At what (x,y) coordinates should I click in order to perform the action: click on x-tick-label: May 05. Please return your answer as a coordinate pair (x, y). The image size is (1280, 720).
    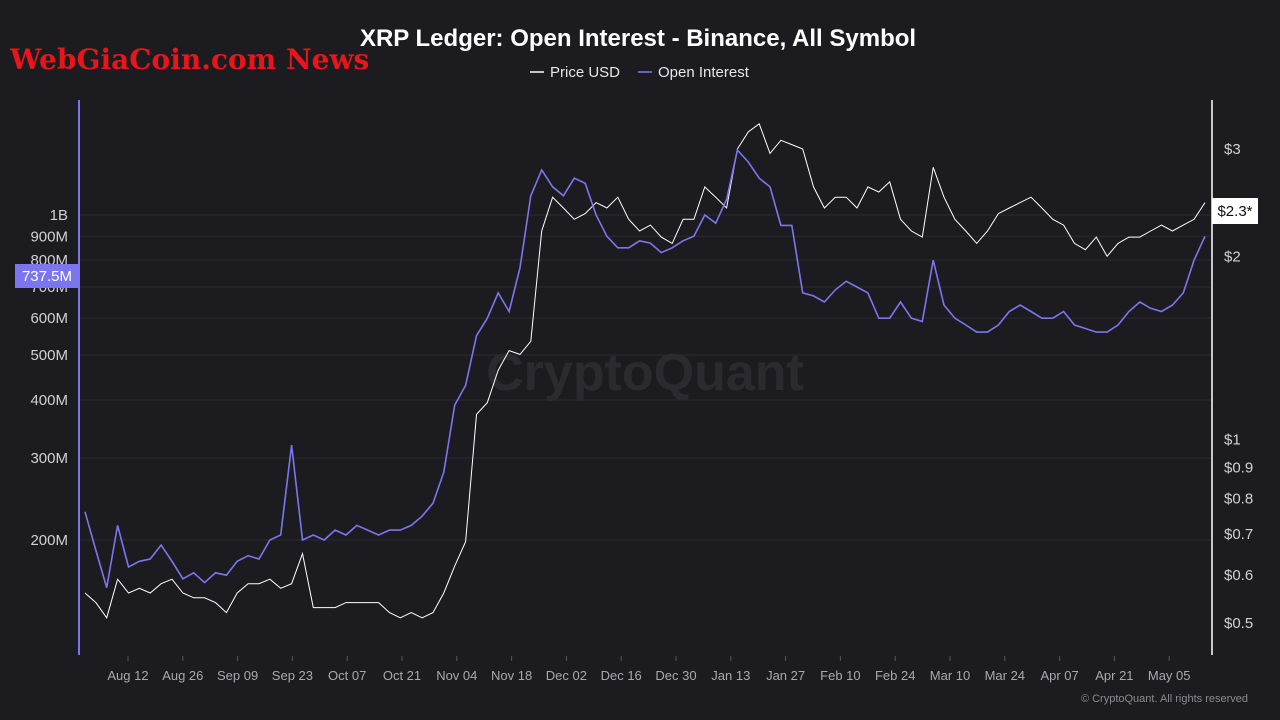
    Looking at the image, I should click on (1169, 675).